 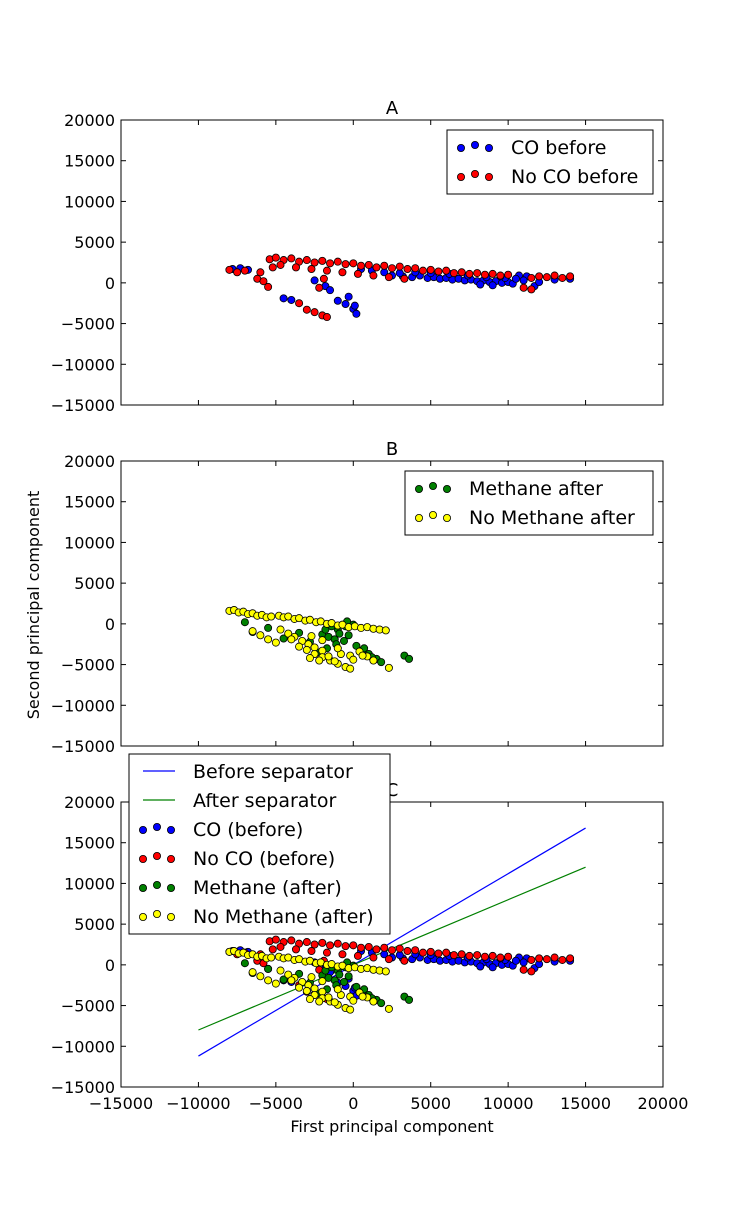 What do you see at coordinates (88, 1006) in the screenshot?
I see `y-tick-label: −5000` at bounding box center [88, 1006].